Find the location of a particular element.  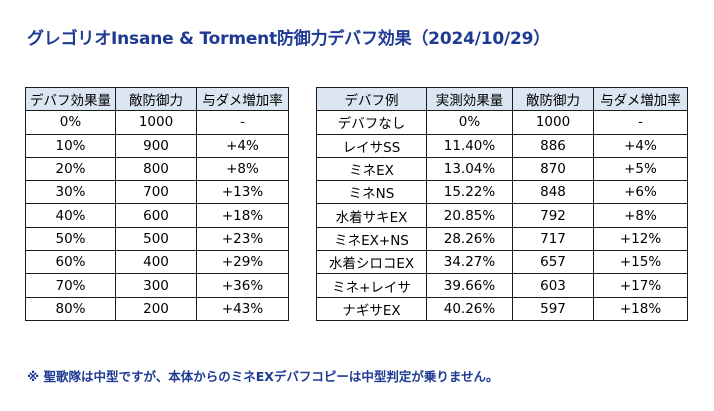

table-cell: レイサSS is located at coordinates (371, 145).